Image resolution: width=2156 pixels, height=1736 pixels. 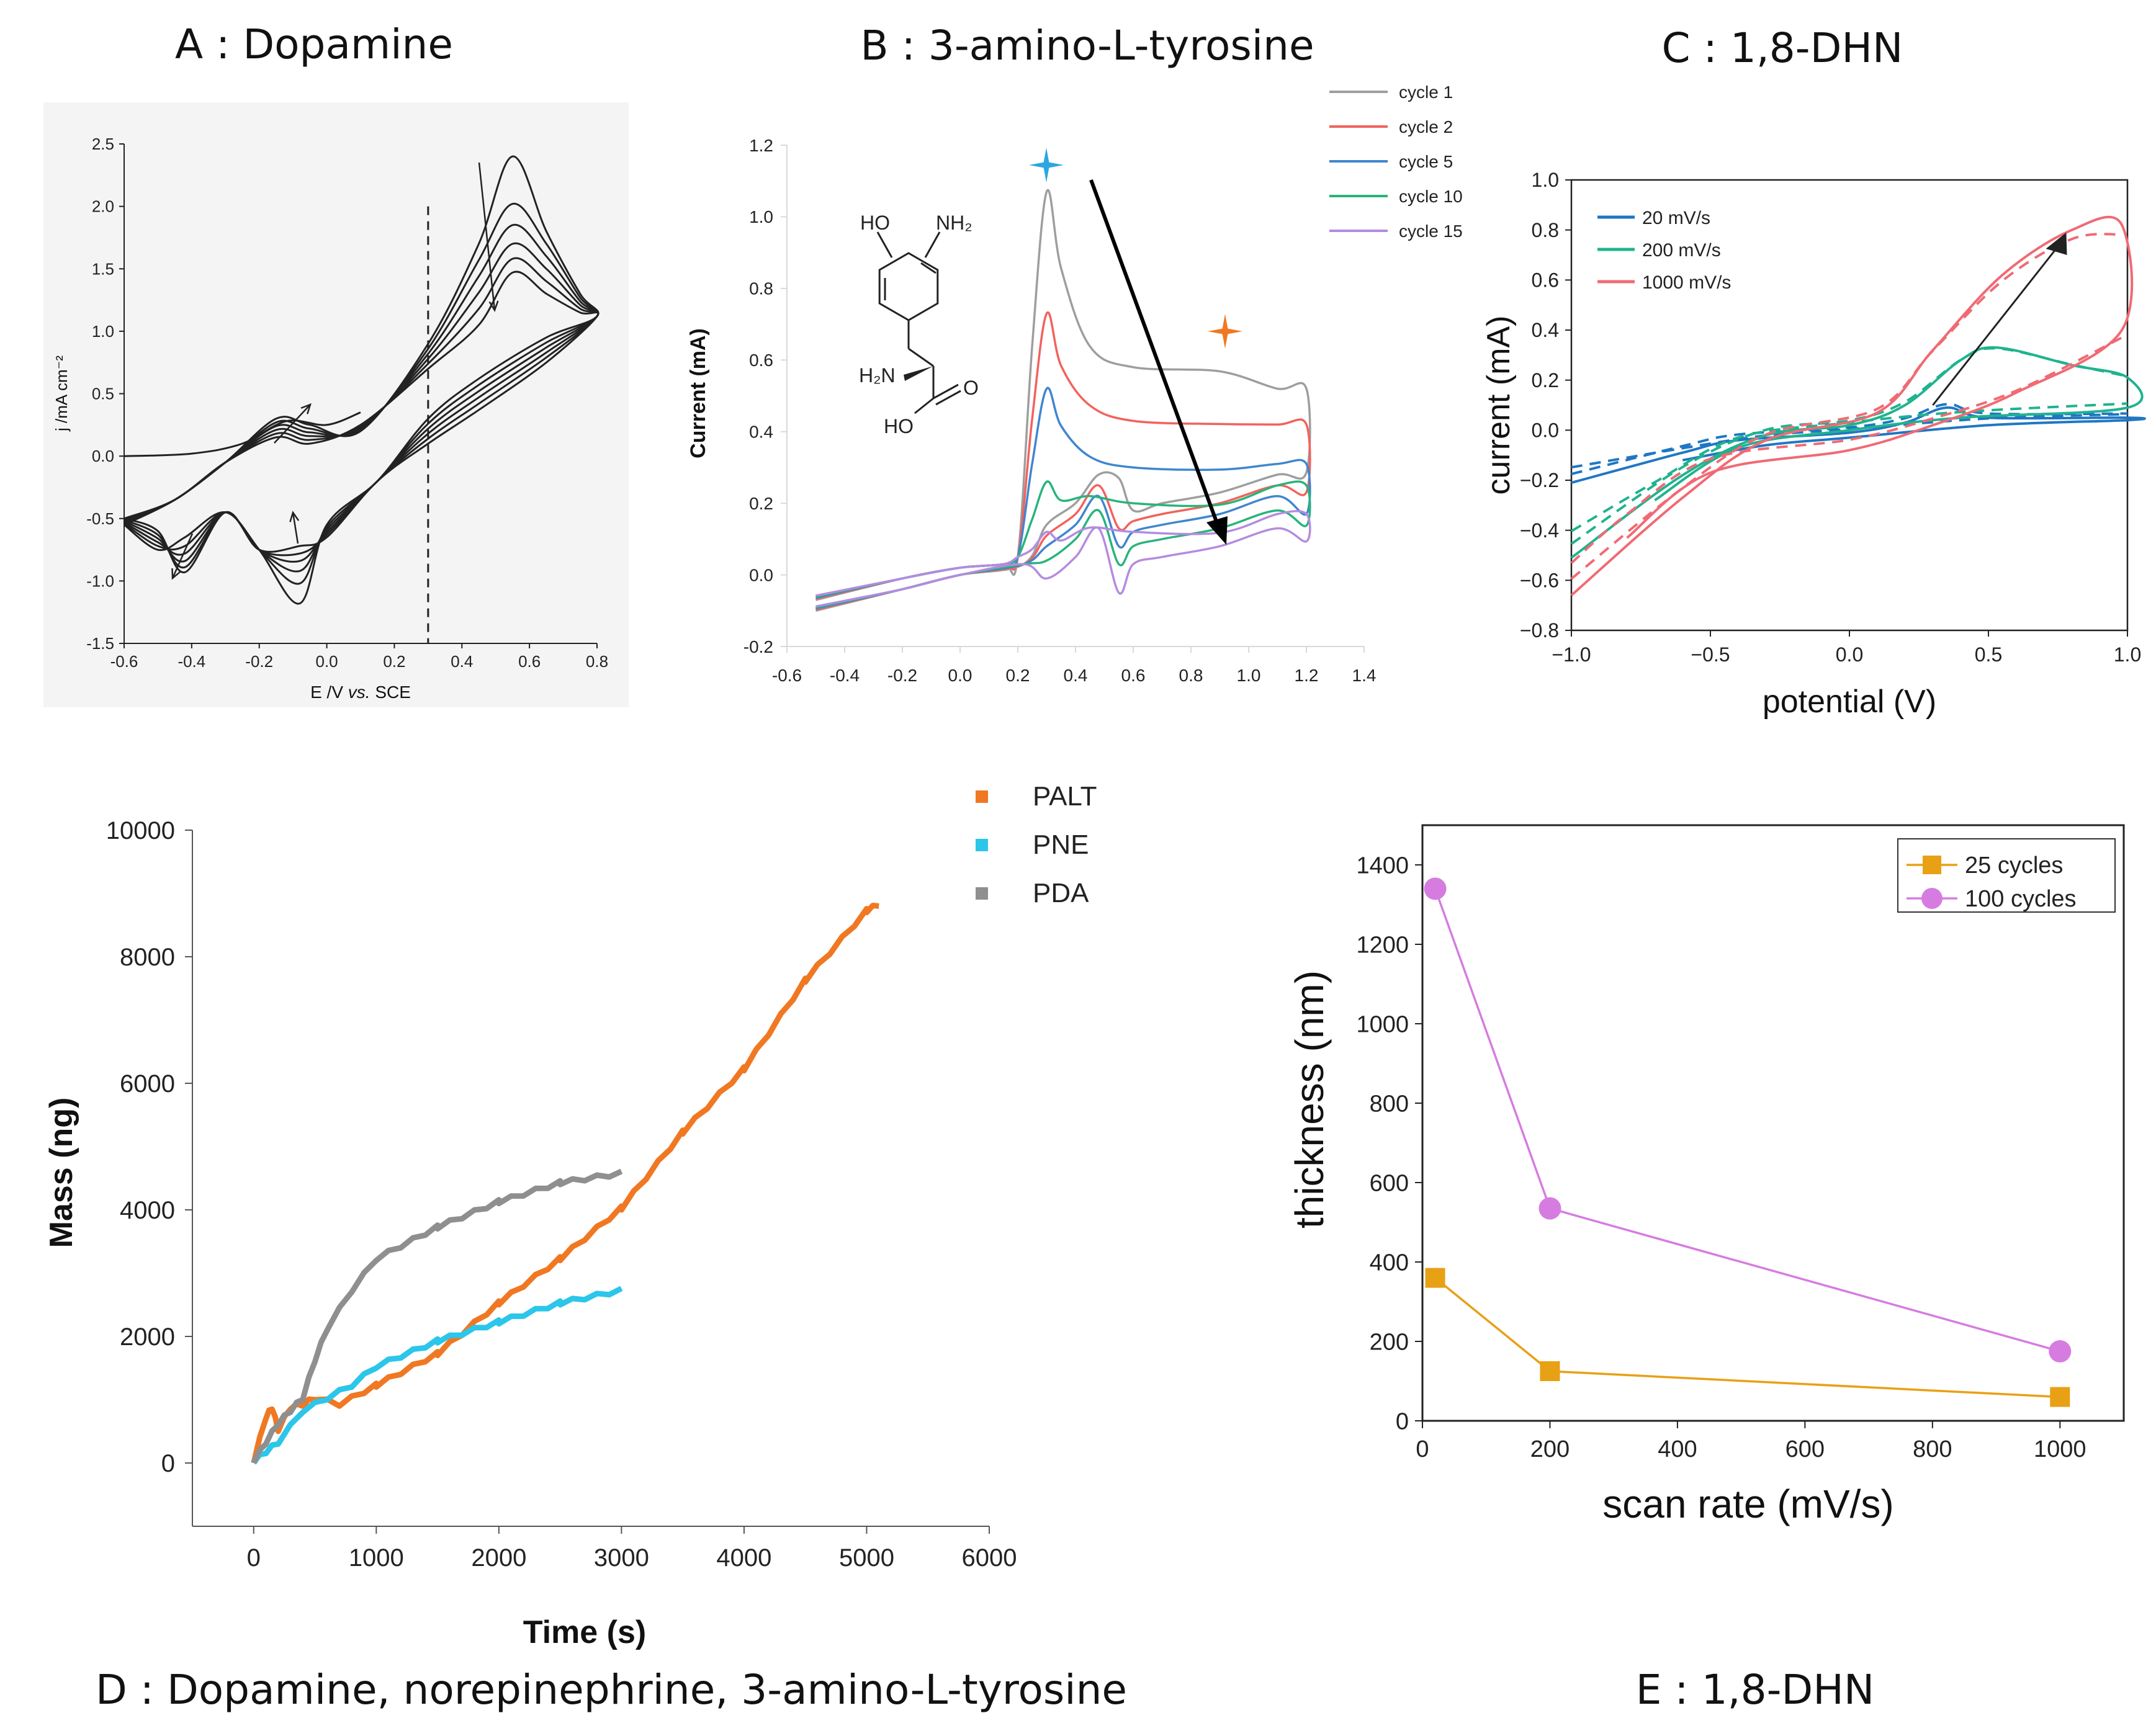 What do you see at coordinates (924, 405) in the screenshot?
I see `molecule-bond-oh2` at bounding box center [924, 405].